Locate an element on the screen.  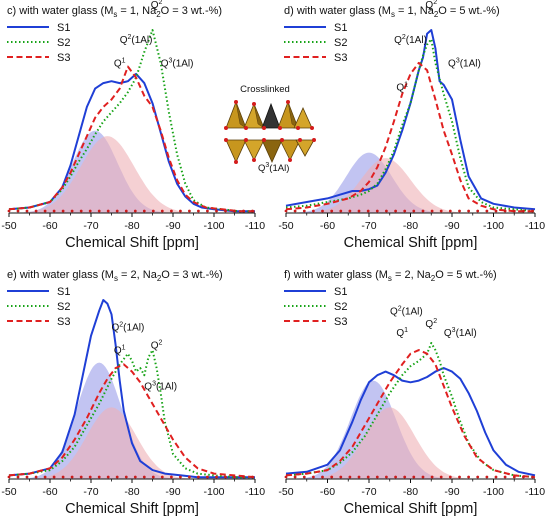
series-s1-line is located at coordinates (131, 142).